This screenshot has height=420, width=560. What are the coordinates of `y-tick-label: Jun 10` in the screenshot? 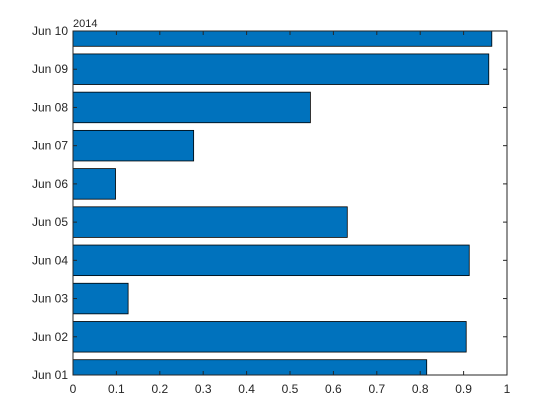 It's located at (50, 31).